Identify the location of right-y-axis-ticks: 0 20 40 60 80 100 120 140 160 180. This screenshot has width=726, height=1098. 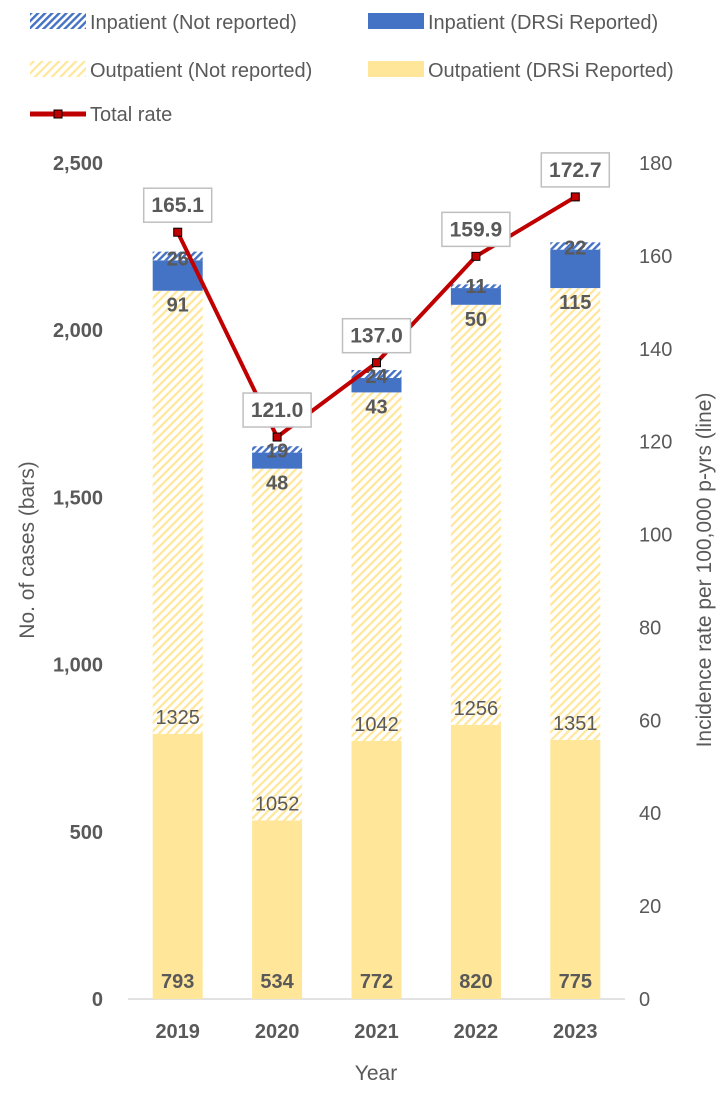
(655, 582).